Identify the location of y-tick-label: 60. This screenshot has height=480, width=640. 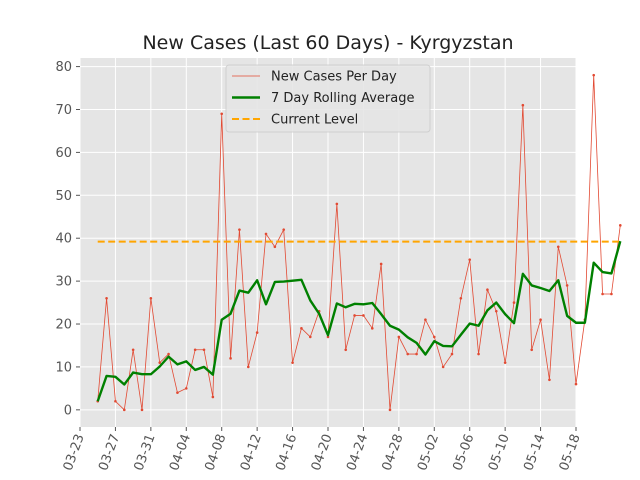
(63, 153).